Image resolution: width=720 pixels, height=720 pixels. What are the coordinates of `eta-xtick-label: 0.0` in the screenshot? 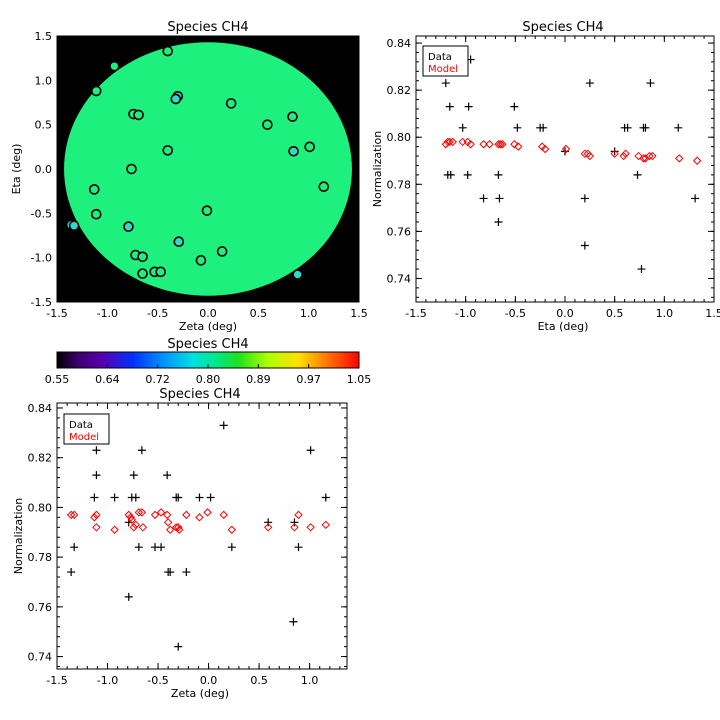 It's located at (565, 313).